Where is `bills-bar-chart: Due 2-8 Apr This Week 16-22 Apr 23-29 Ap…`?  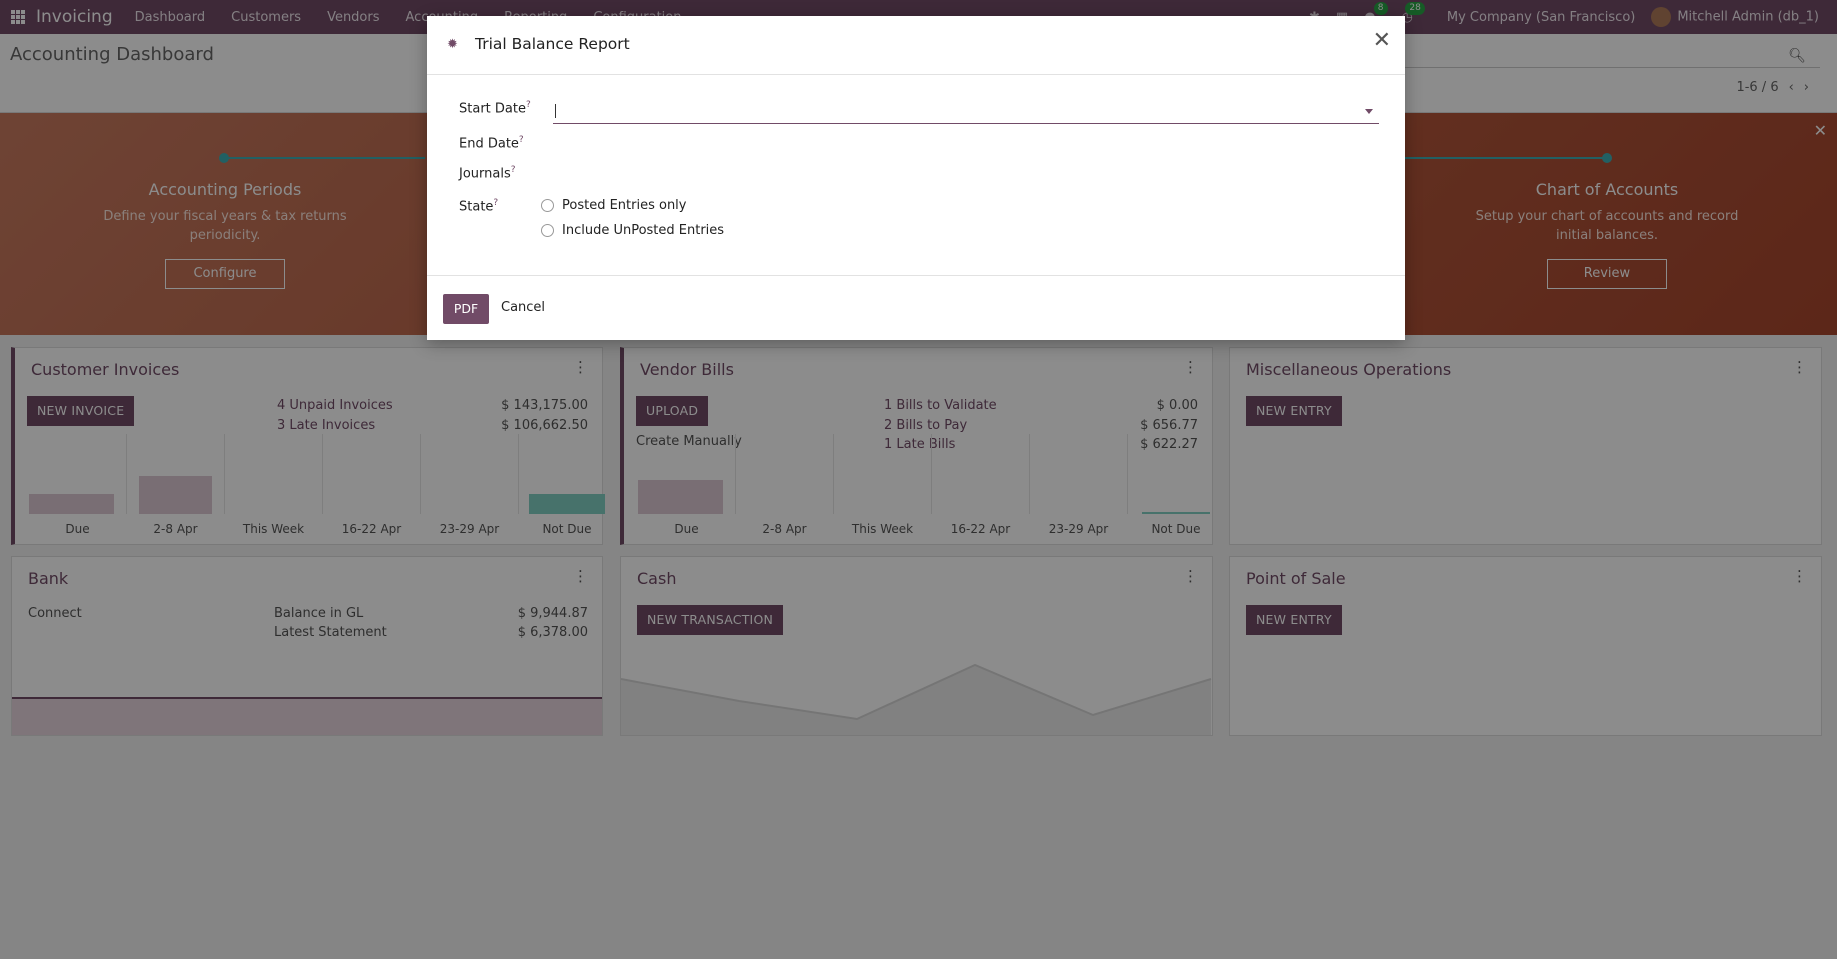
bills-bar-chart: Due 2-8 Apr This Week 16-22 Apr 23-29 Ap… is located at coordinates (931, 485).